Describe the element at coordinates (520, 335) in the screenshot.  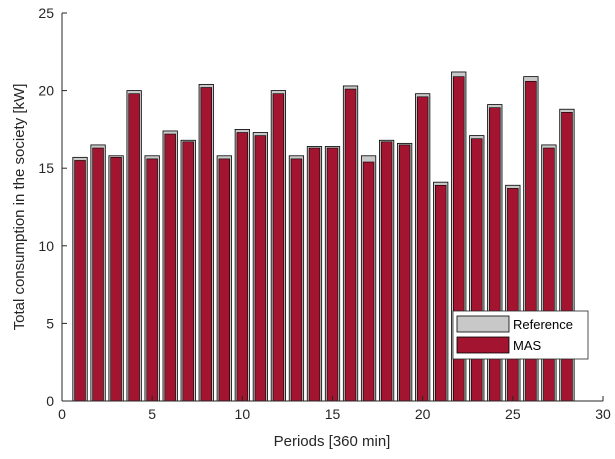
I see `legend: Reference MAS` at that location.